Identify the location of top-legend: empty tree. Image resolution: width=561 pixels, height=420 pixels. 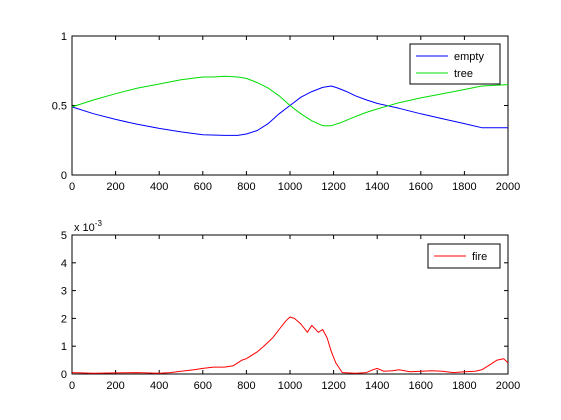
(455, 64).